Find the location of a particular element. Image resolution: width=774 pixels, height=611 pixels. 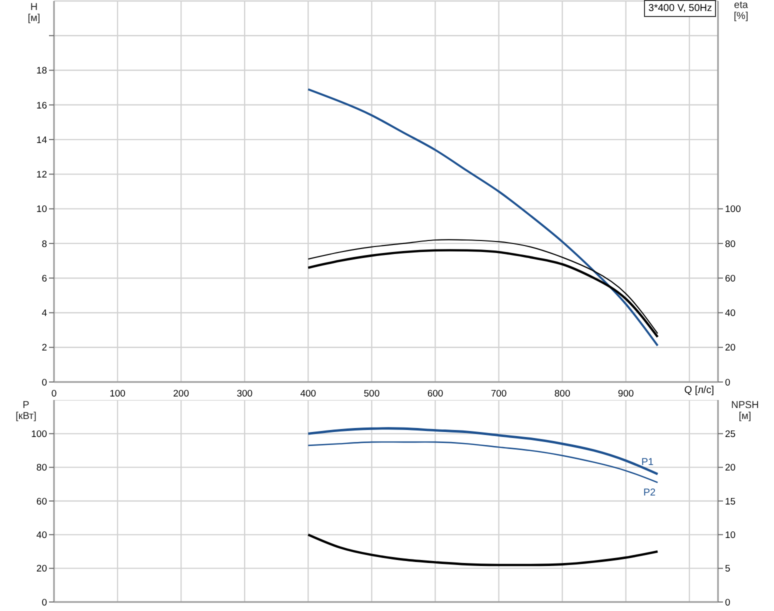

x-tick-label: 0 is located at coordinates (54, 394).